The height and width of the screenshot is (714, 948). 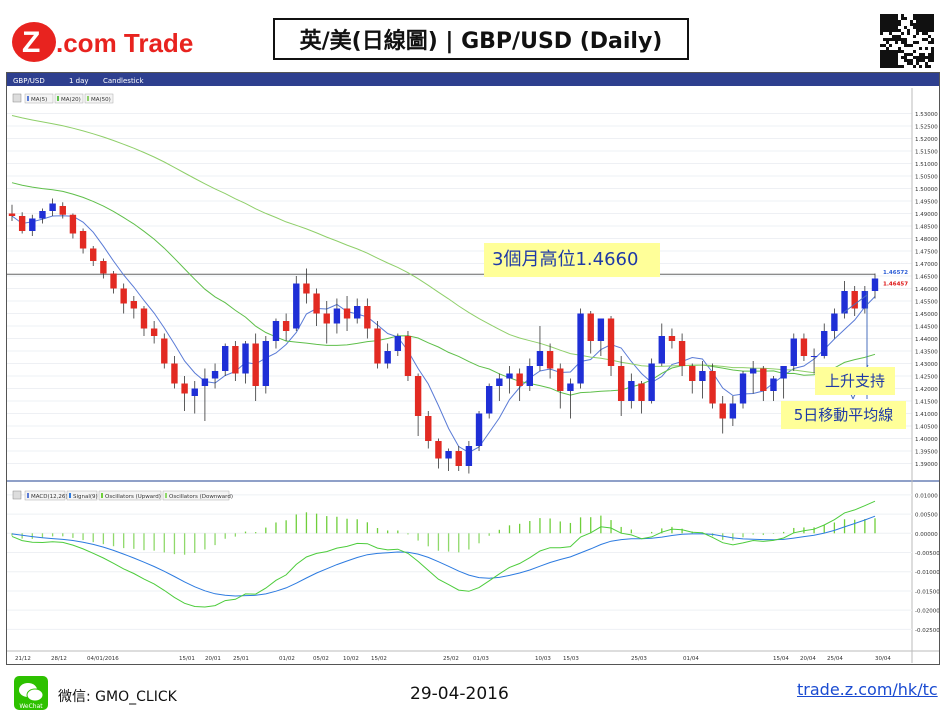 What do you see at coordinates (926, 265) in the screenshot?
I see `price-tick-label: 1.47000` at bounding box center [926, 265].